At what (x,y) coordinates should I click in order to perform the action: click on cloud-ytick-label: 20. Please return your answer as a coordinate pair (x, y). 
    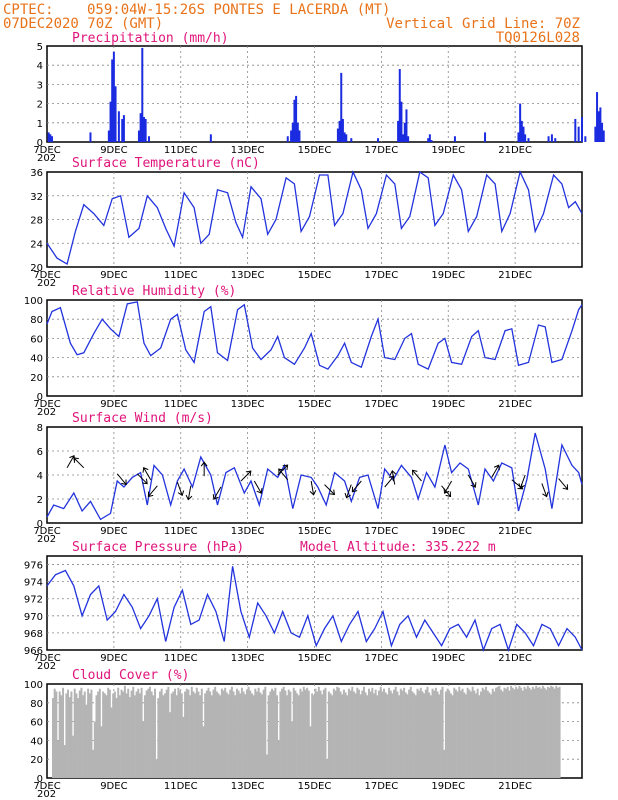
    Looking at the image, I should click on (36, 760).